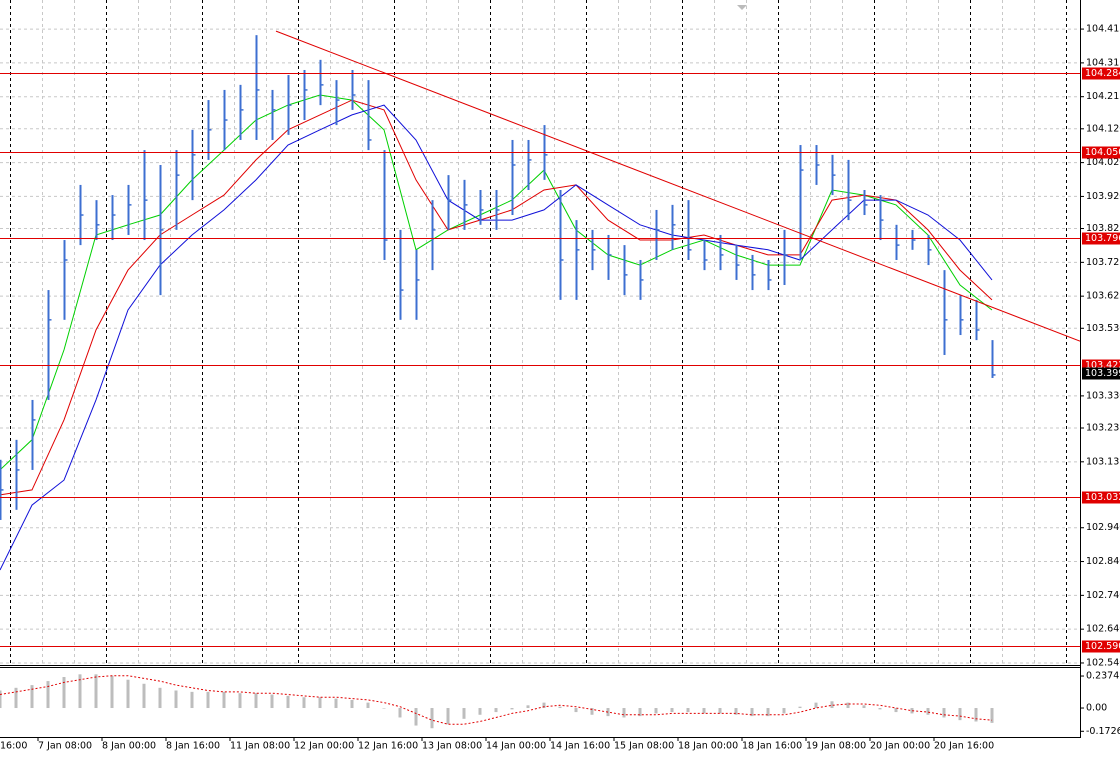 The height and width of the screenshot is (757, 1120). What do you see at coordinates (452, 746) in the screenshot?
I see `x-tick-label: 13 Jan 08:00` at bounding box center [452, 746].